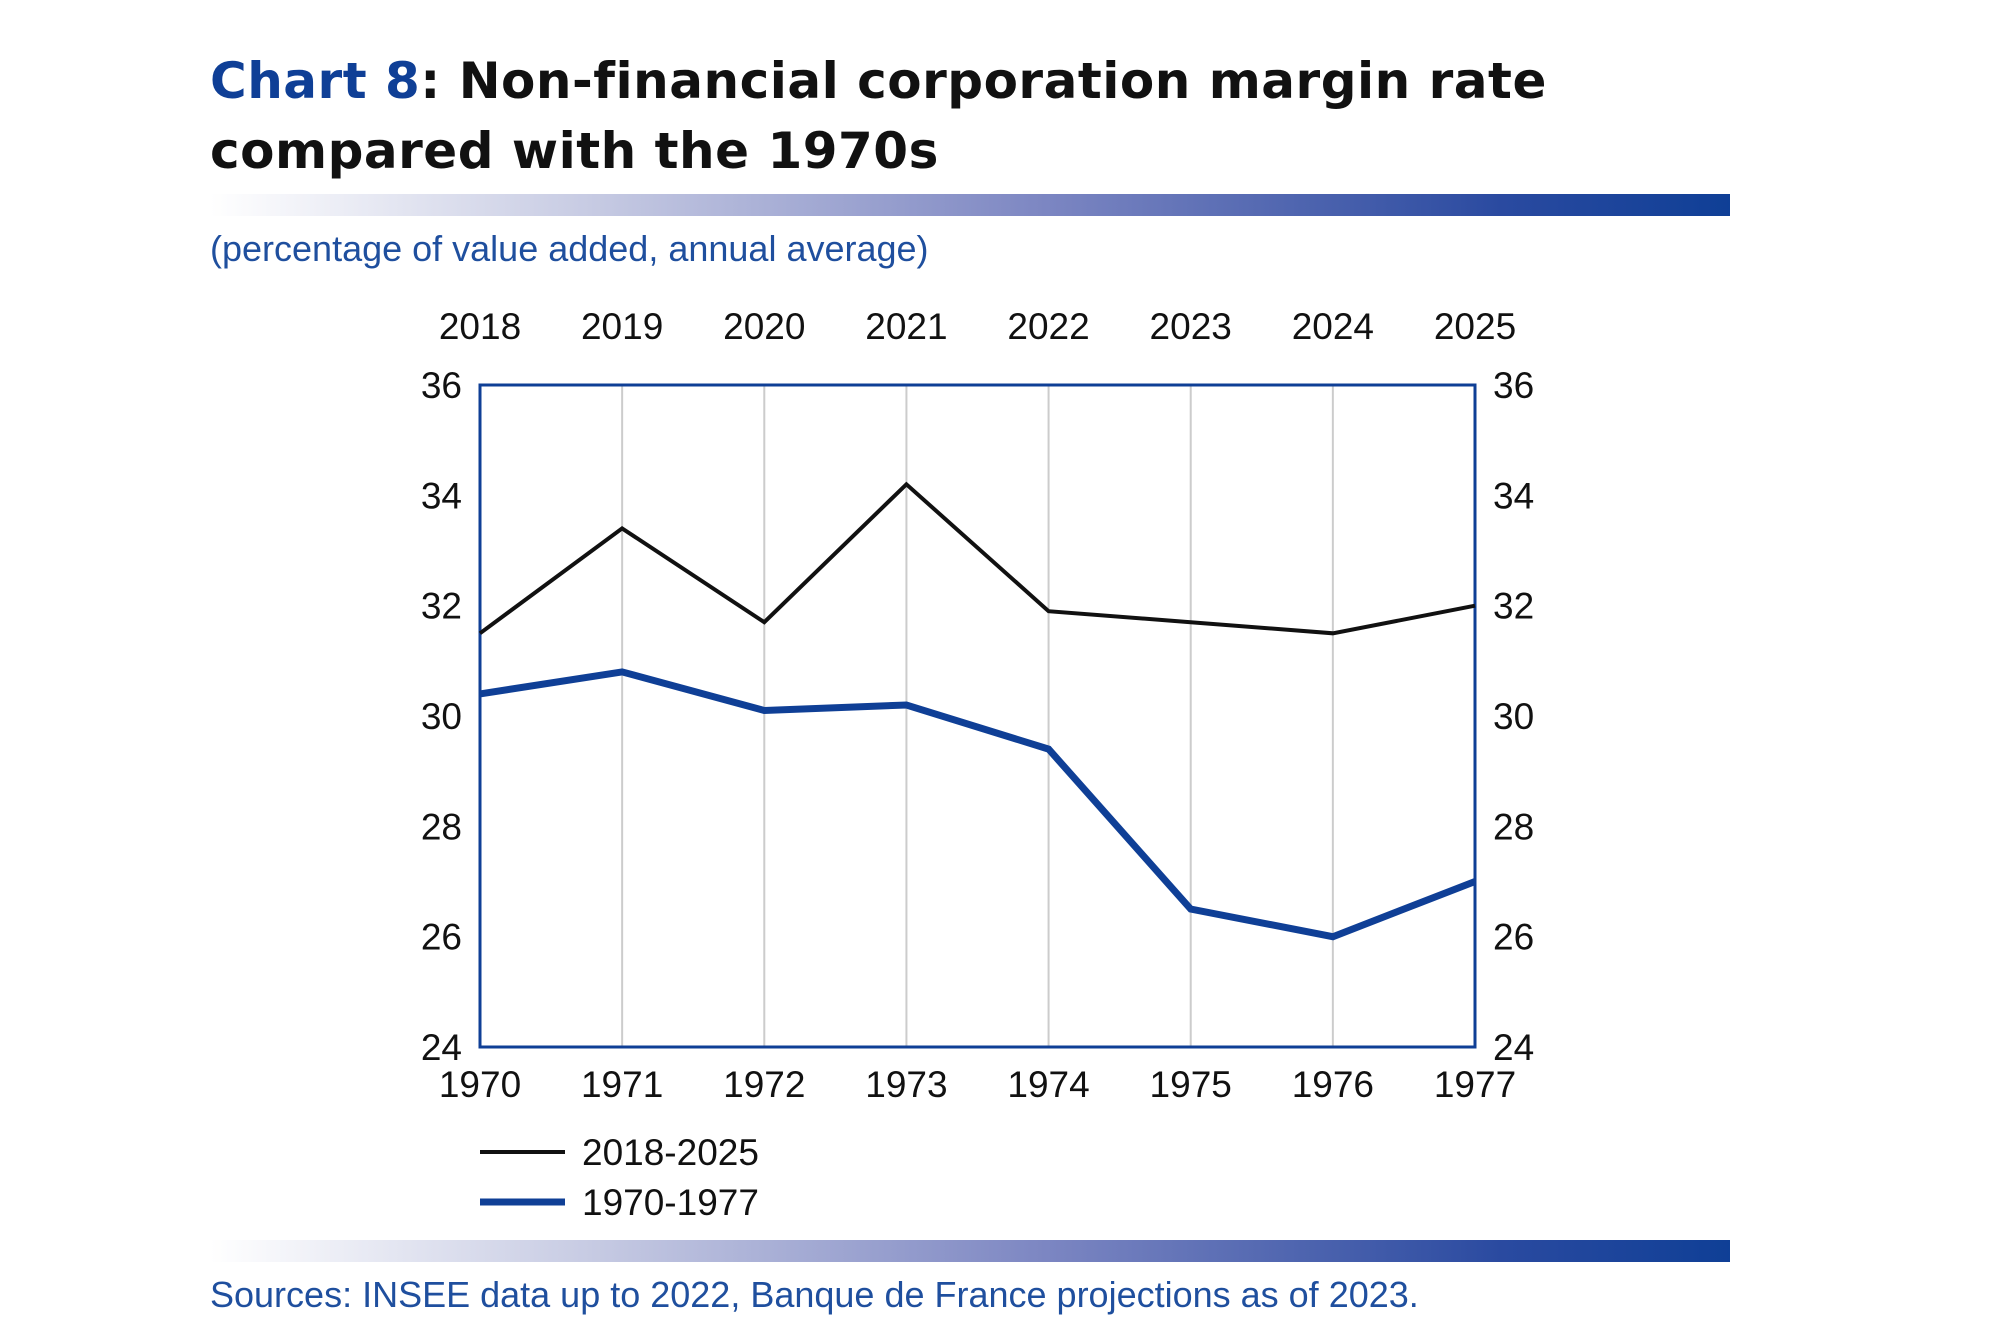  What do you see at coordinates (1513, 716) in the screenshot?
I see `y-tick-label-right: 30` at bounding box center [1513, 716].